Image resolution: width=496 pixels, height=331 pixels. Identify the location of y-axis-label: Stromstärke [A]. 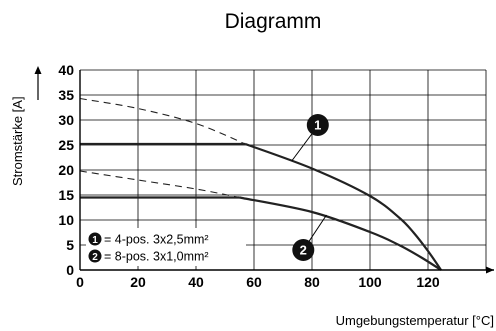
(17, 141).